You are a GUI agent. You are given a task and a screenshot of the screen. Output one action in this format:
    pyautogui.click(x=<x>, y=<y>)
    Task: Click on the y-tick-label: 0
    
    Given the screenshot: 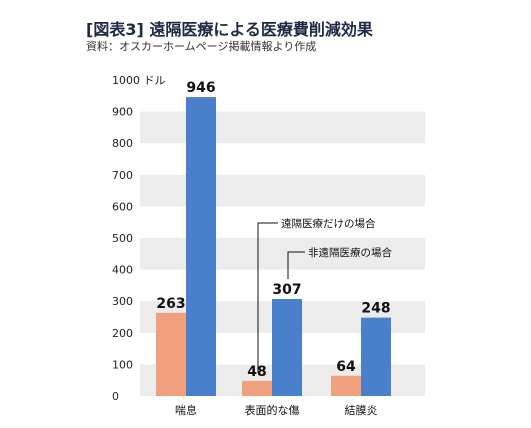 What is the action you would take?
    pyautogui.click(x=115, y=396)
    